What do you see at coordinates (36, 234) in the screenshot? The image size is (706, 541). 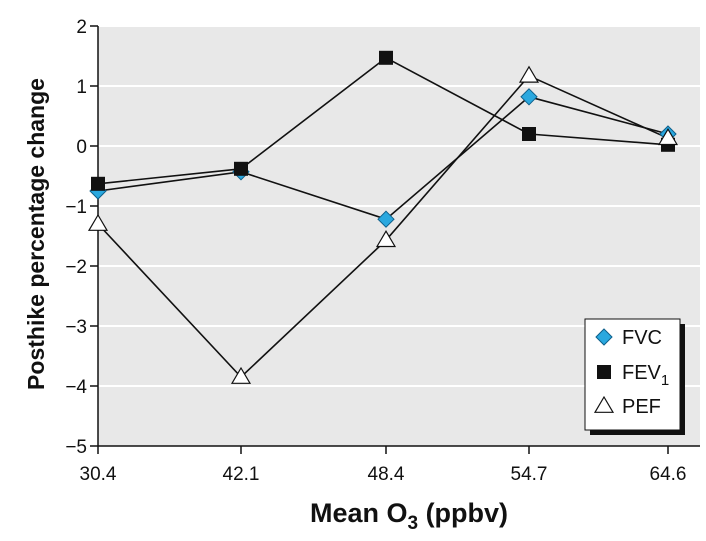 I see `y-axis-title: Posthike percentage change` at bounding box center [36, 234].